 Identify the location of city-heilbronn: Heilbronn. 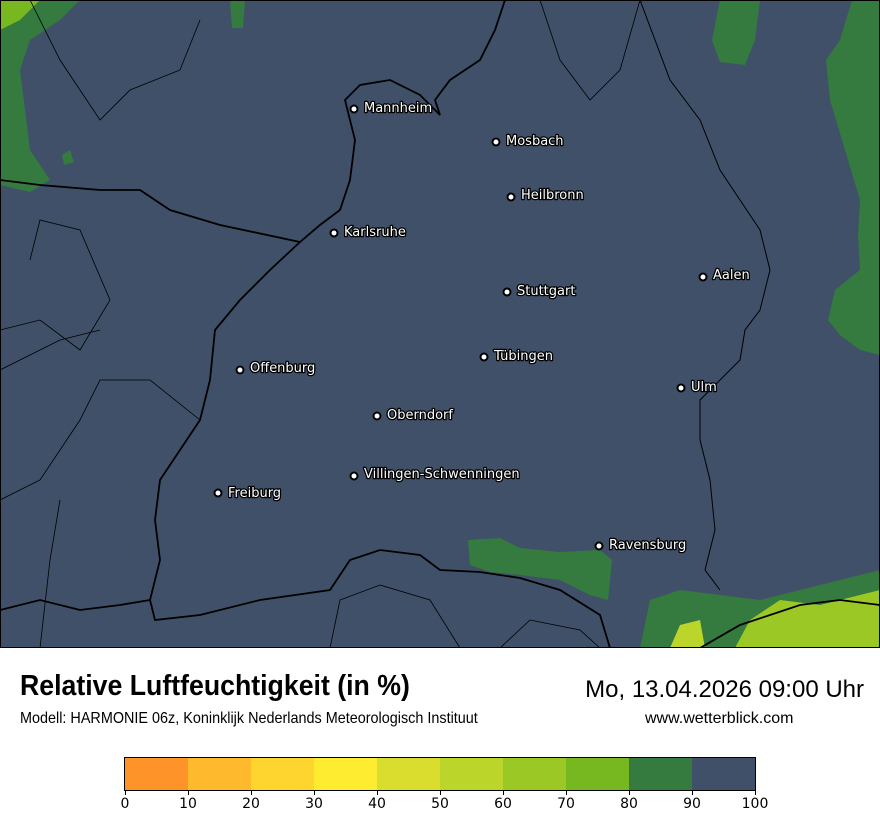
(545, 195).